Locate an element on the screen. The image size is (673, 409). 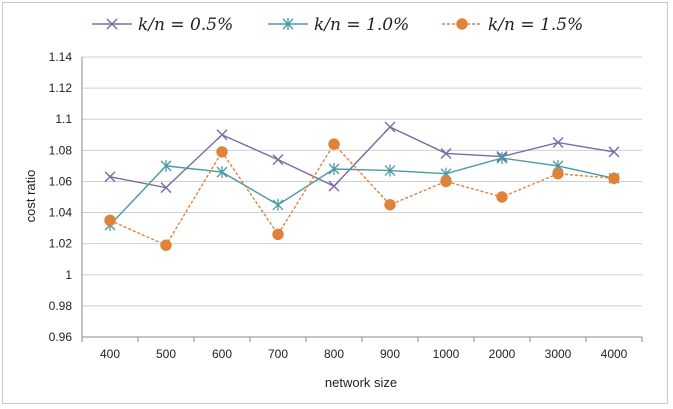
legend-label: k/n = 1.5% is located at coordinates (535, 25).